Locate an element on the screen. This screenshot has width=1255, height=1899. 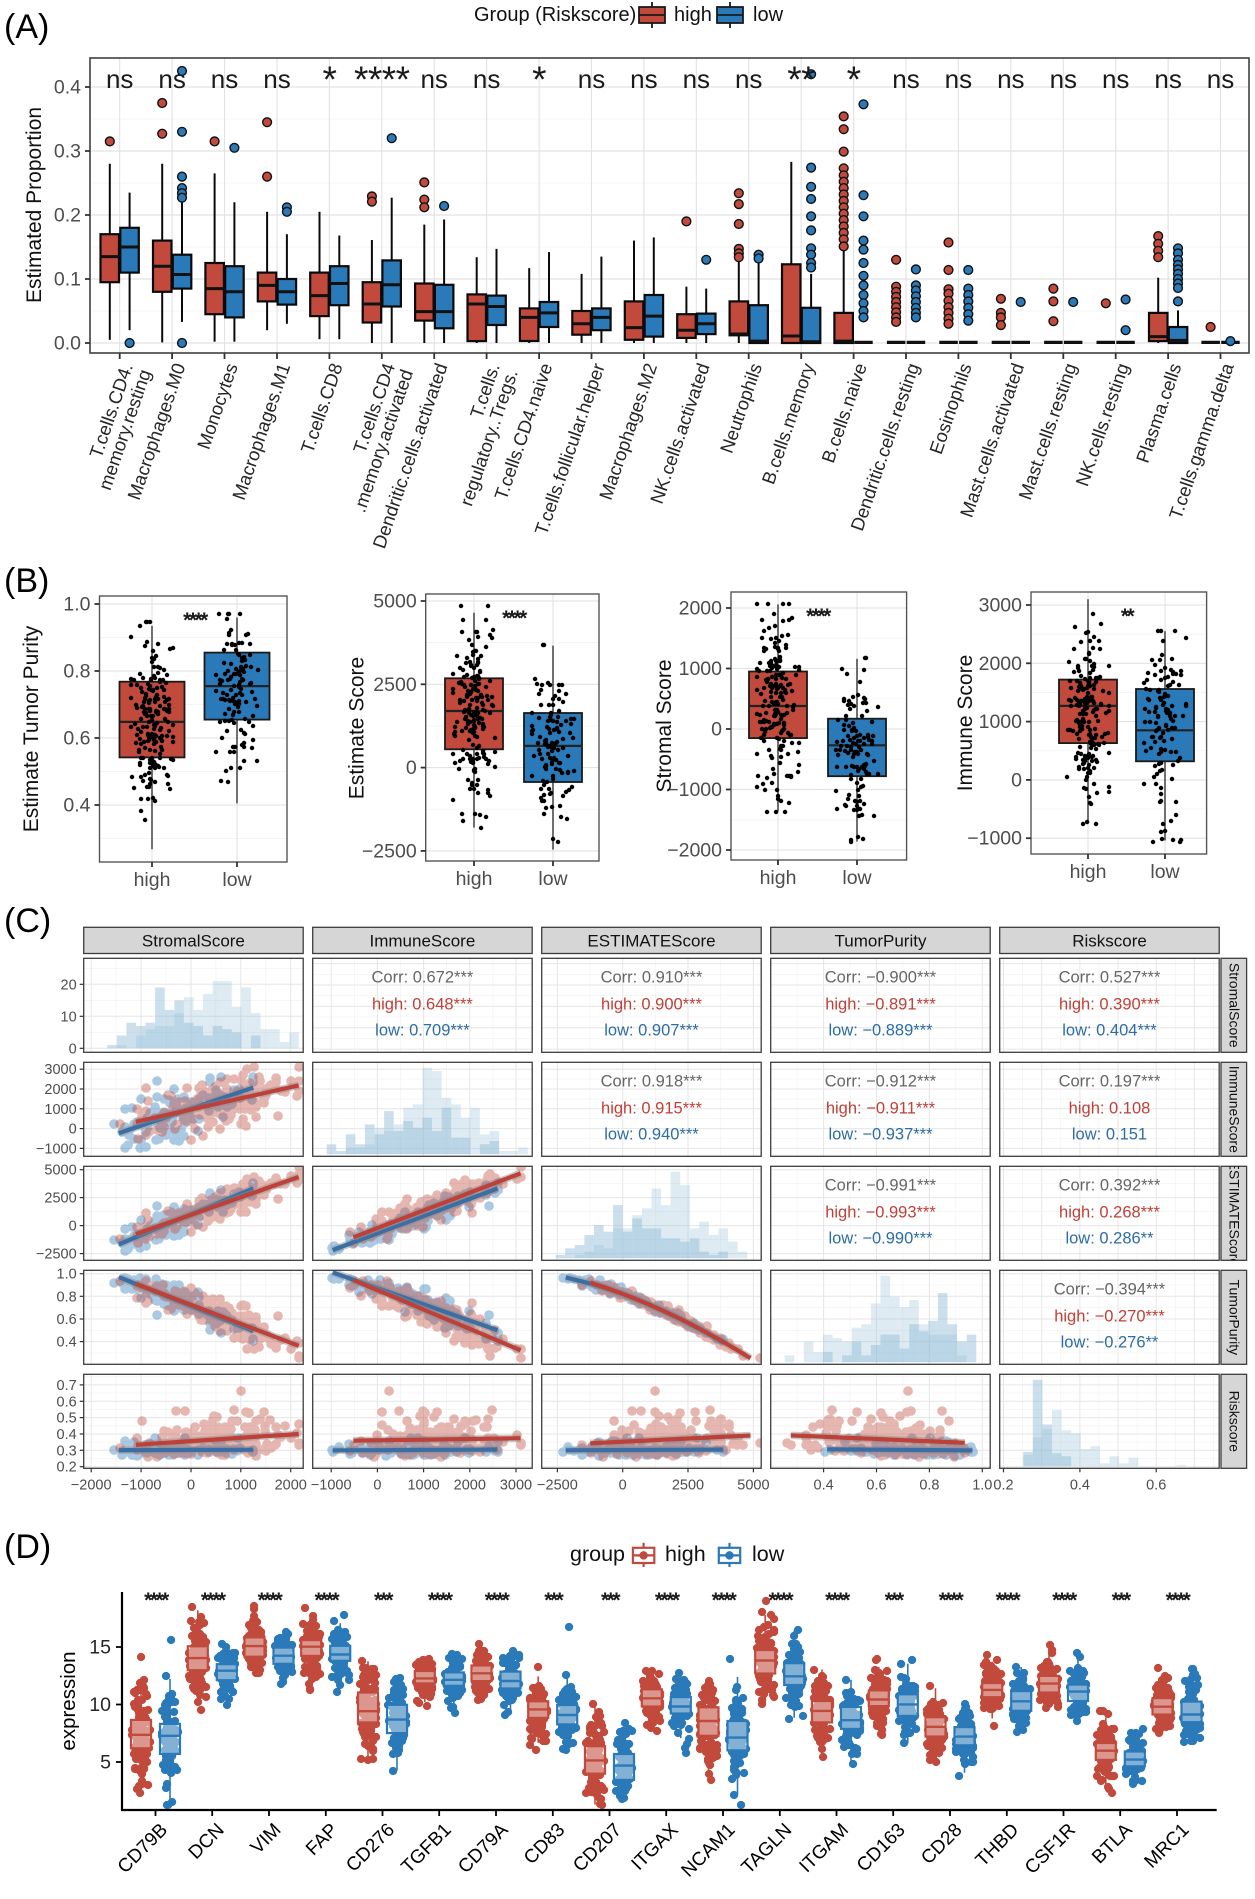
svg-text: high is located at coordinates (1088, 872).